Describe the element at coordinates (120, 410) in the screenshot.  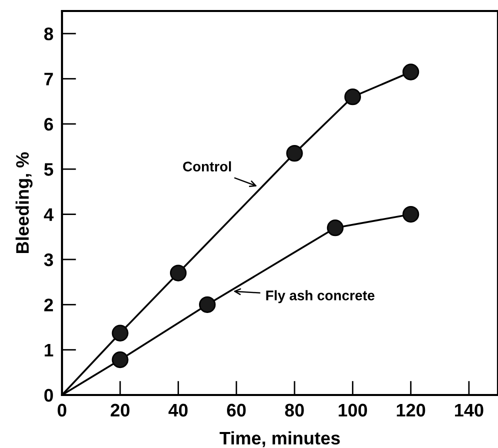
I see `x-tick-label: 20` at that location.